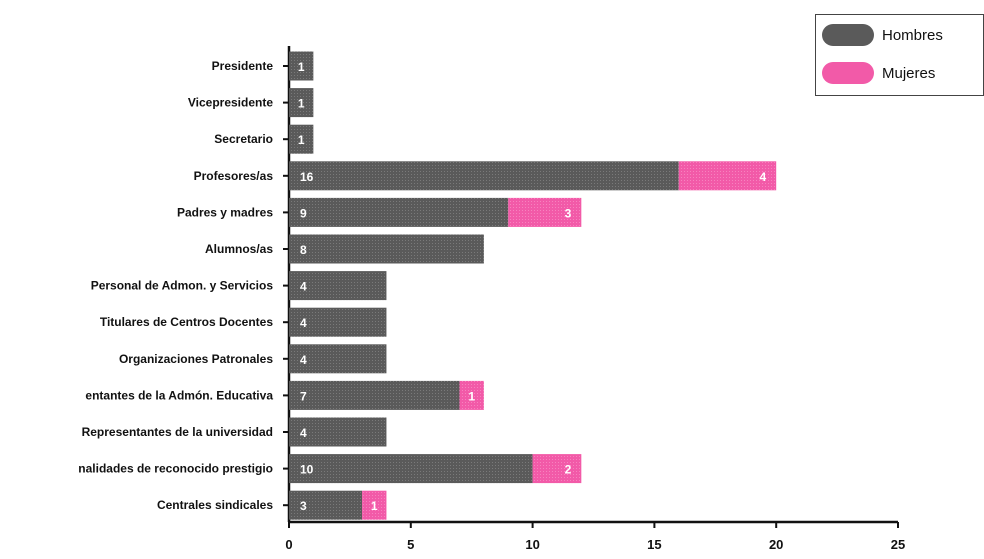  What do you see at coordinates (410, 544) in the screenshot?
I see `x-tick-label: 5` at bounding box center [410, 544].